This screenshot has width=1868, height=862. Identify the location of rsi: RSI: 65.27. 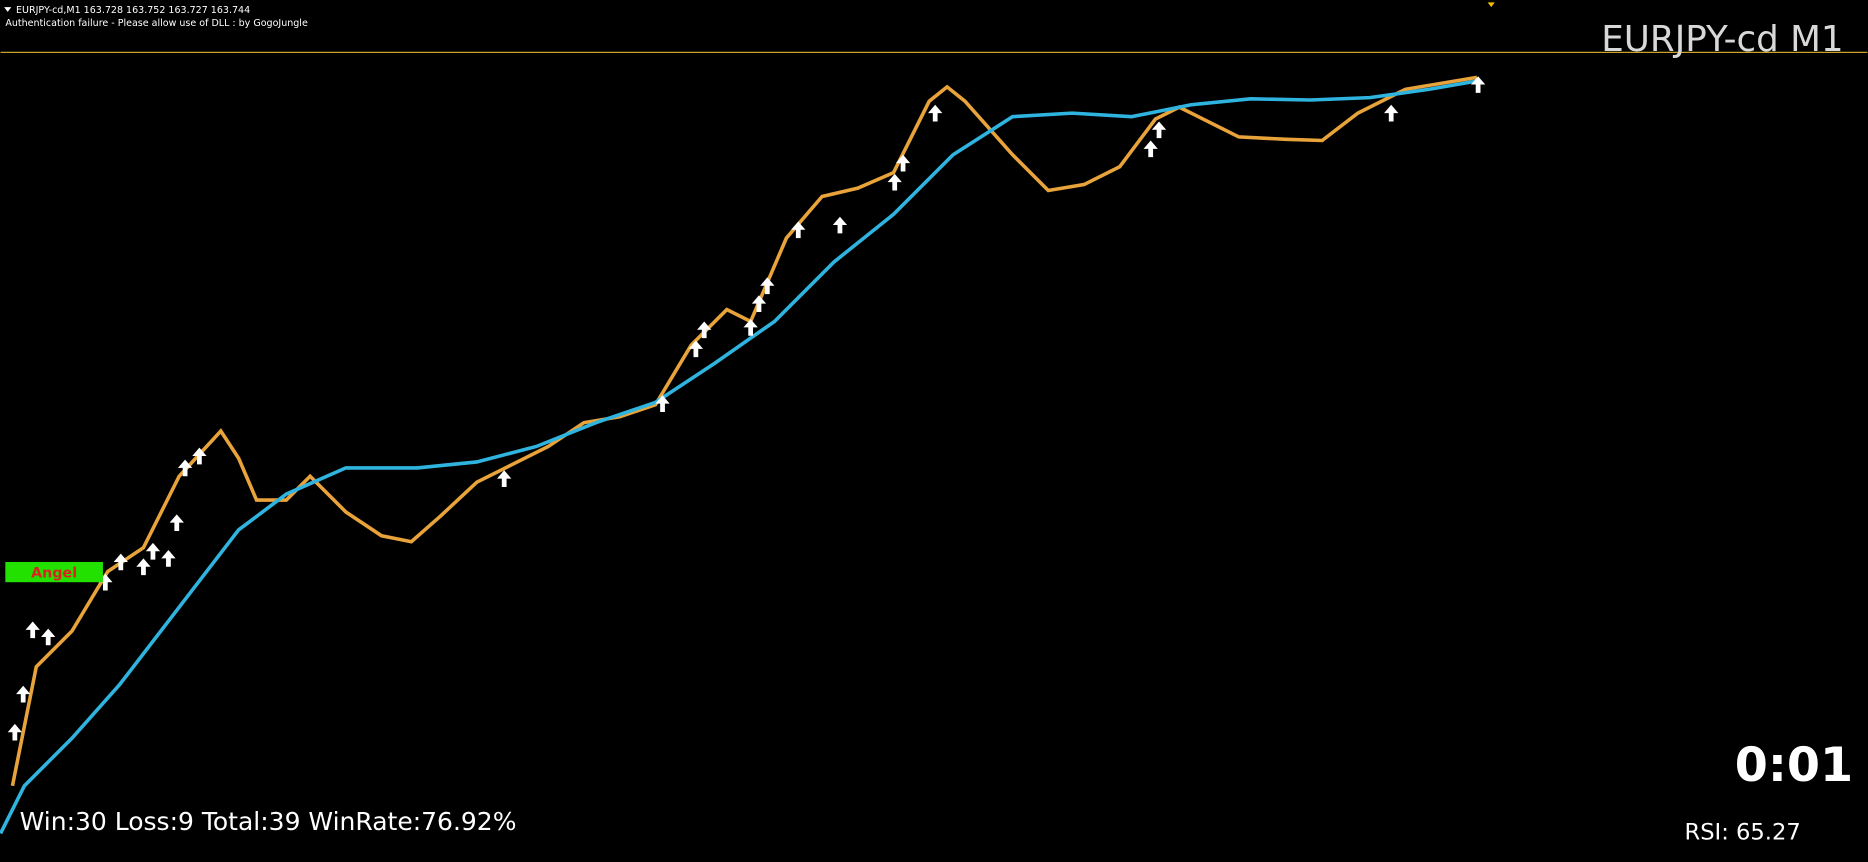
(1742, 832).